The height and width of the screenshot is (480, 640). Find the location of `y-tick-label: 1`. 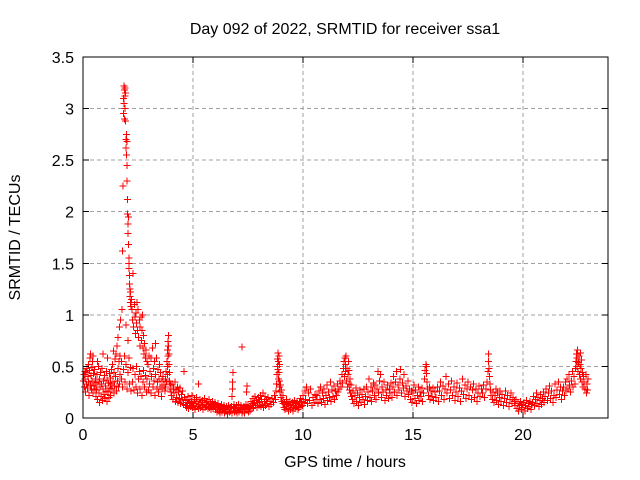

y-tick-label: 1 is located at coordinates (69, 316).